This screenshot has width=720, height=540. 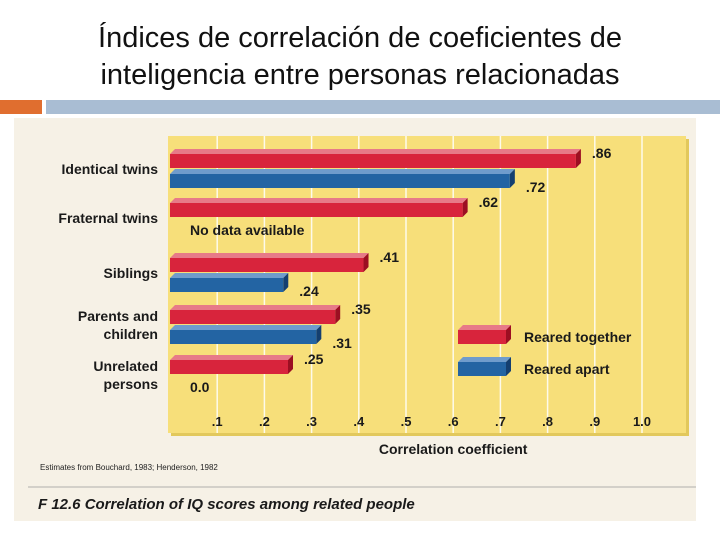 What do you see at coordinates (131, 273) in the screenshot?
I see `category-label-3: Siblings` at bounding box center [131, 273].